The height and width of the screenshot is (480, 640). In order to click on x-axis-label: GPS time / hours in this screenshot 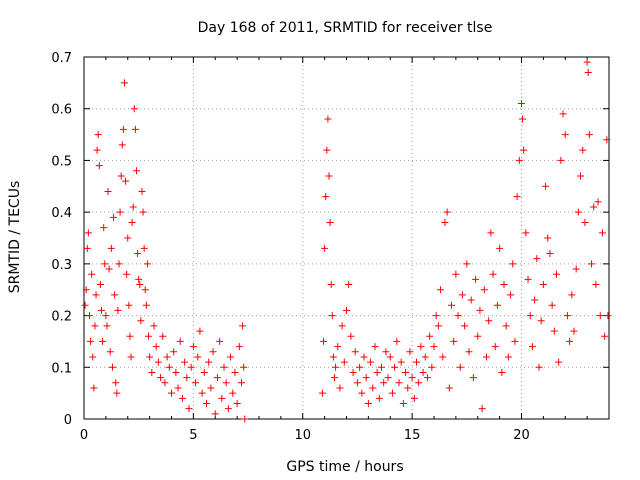, I will do `click(344, 467)`.